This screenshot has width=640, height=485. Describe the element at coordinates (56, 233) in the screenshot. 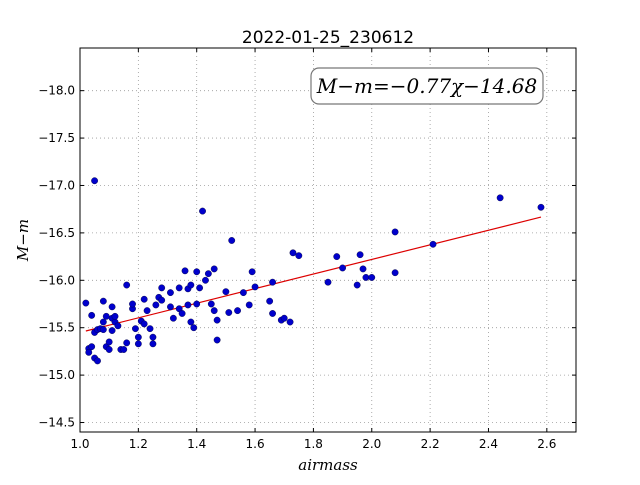

I see `y-tick-label: −16.5` at that location.